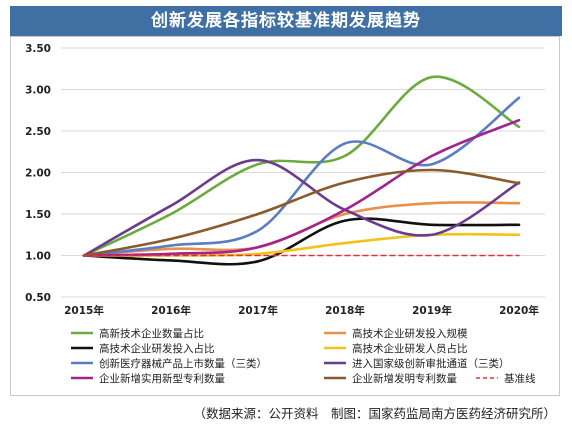 This screenshot has width=572, height=437. What do you see at coordinates (520, 378) in the screenshot?
I see `legend-label: 基准线` at bounding box center [520, 378].